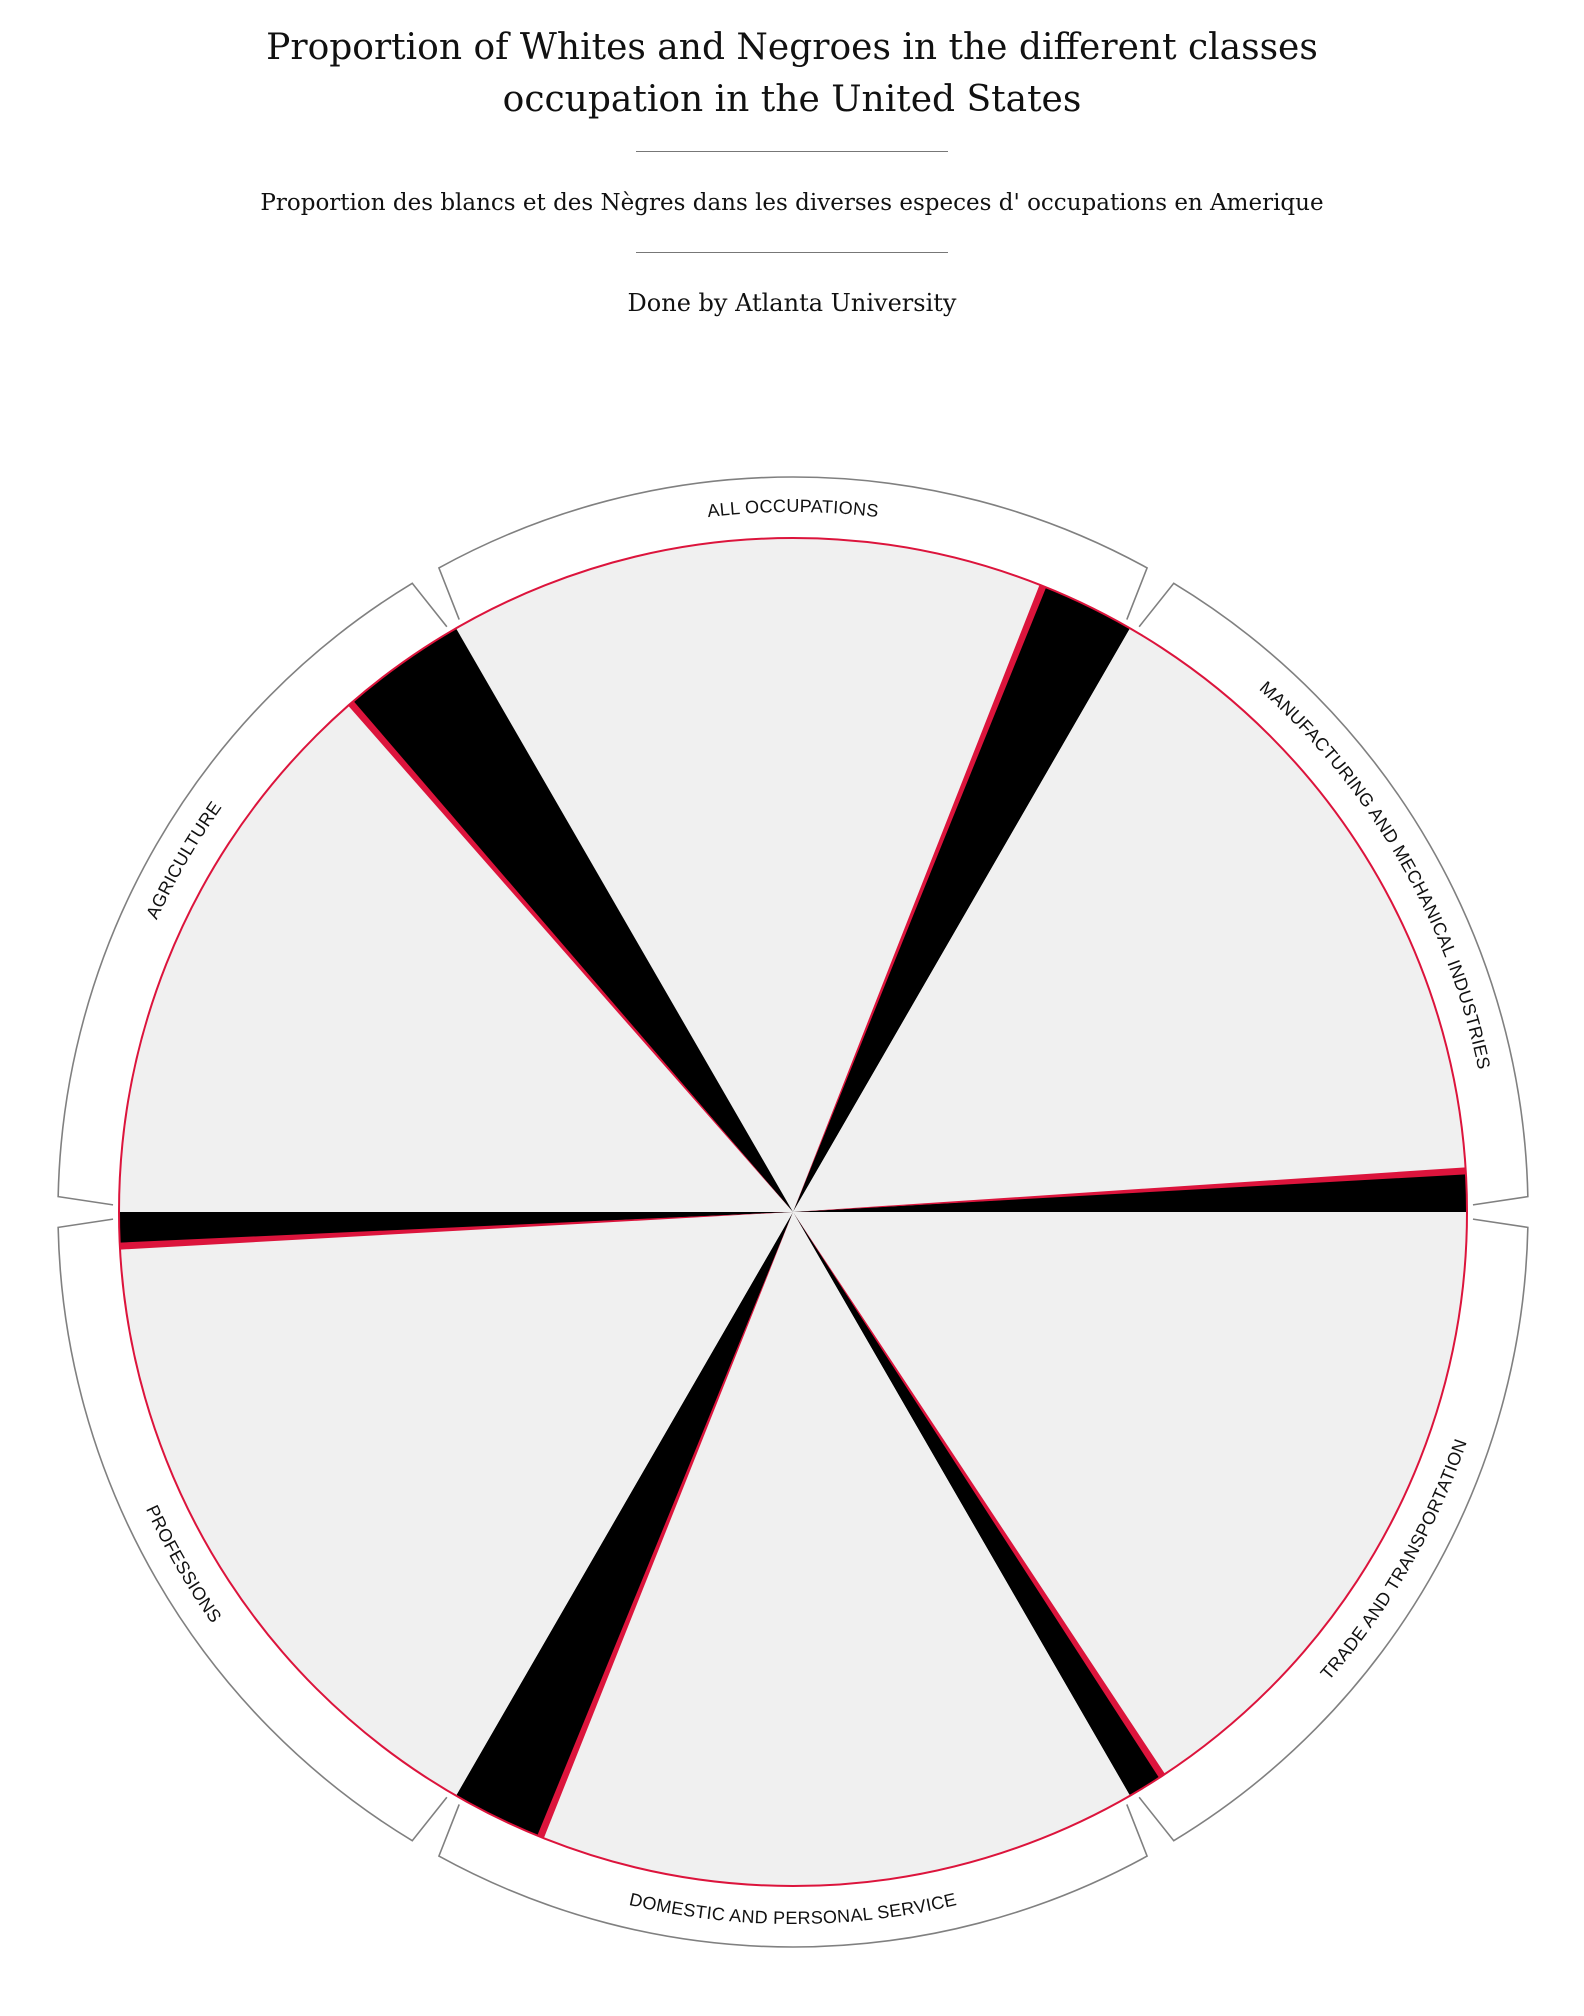 The height and width of the screenshot is (2016, 1584). Describe the element at coordinates (665, 1525) in the screenshot. I see `wedge-accent-domestic-and-personal-service` at that location.